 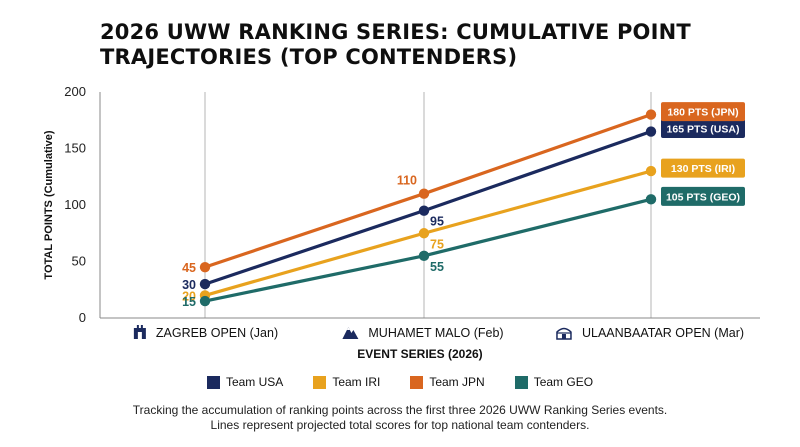 What do you see at coordinates (189, 285) in the screenshot?
I see `point-label-team-usa-0: 30` at bounding box center [189, 285].